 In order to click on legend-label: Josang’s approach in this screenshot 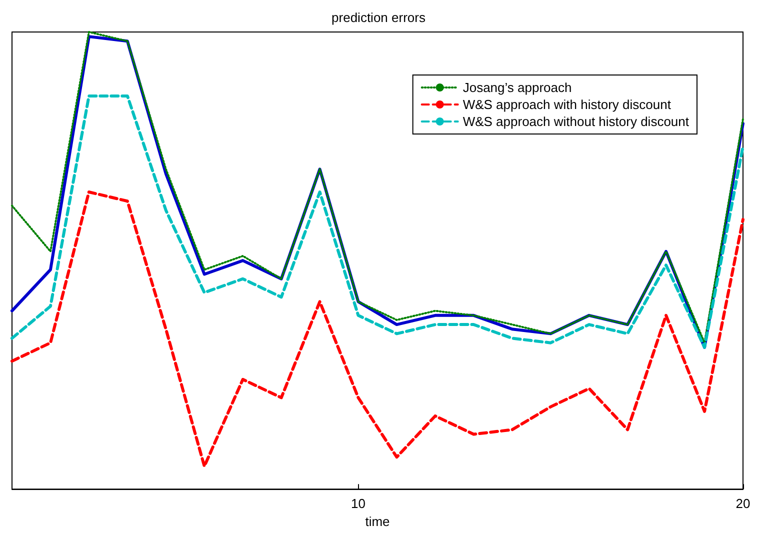, I will do `click(517, 87)`.